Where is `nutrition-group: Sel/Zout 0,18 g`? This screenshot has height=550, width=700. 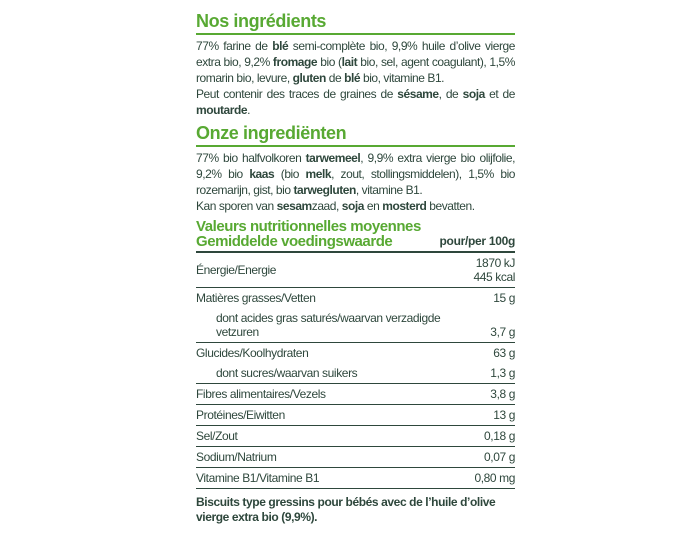
nutrition-group: Sel/Zout 0,18 g is located at coordinates (355, 436).